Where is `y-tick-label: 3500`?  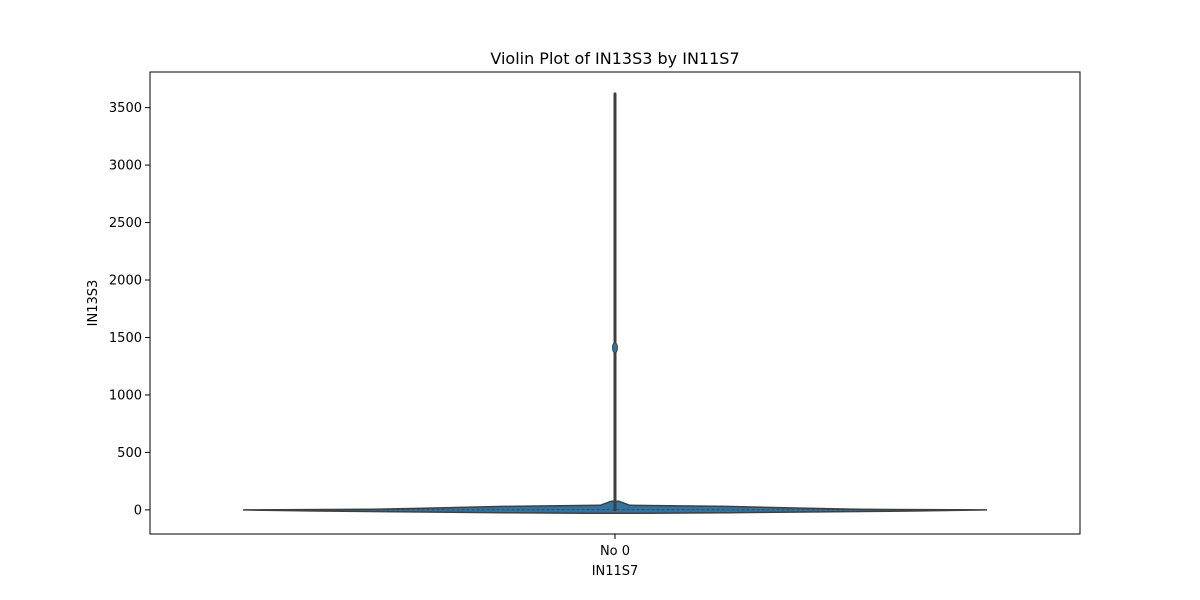 y-tick-label: 3500 is located at coordinates (125, 108).